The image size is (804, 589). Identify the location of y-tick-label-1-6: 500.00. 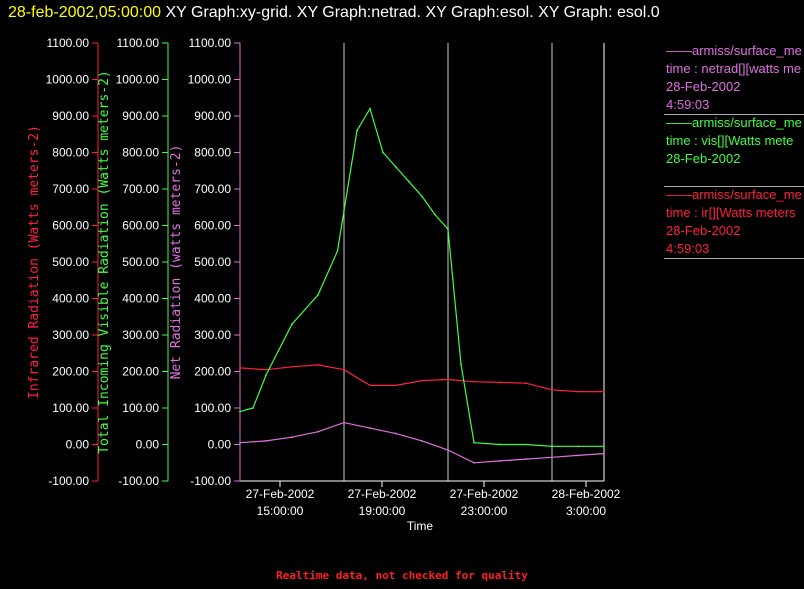
(140, 262).